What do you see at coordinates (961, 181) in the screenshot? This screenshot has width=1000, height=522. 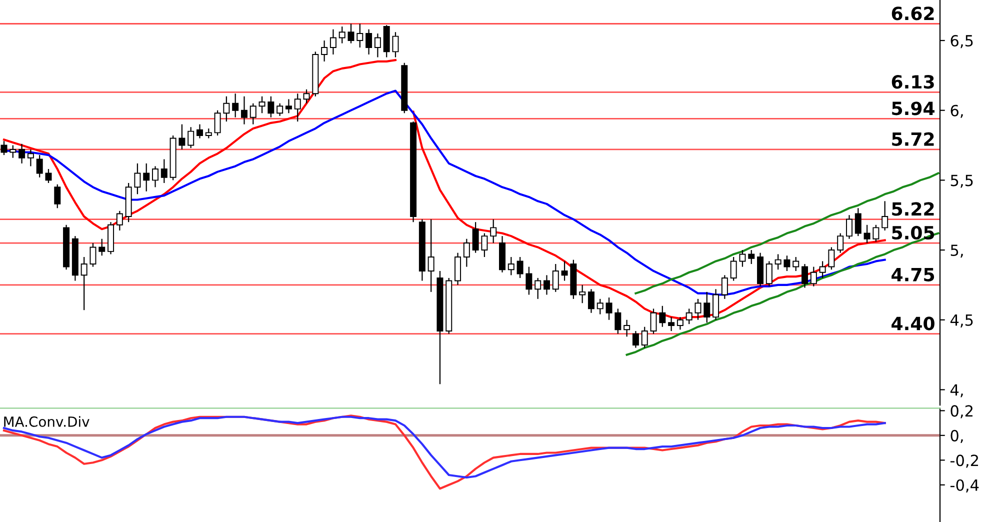 I see `y-tick-label: 5,5` at bounding box center [961, 181].